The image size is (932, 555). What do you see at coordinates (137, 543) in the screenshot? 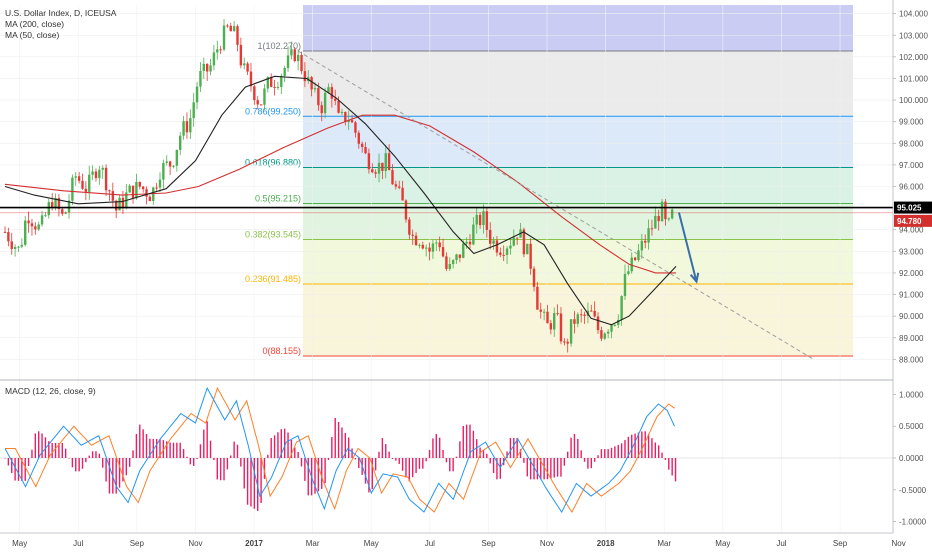
I see `time-tick-label: Sep` at bounding box center [137, 543].